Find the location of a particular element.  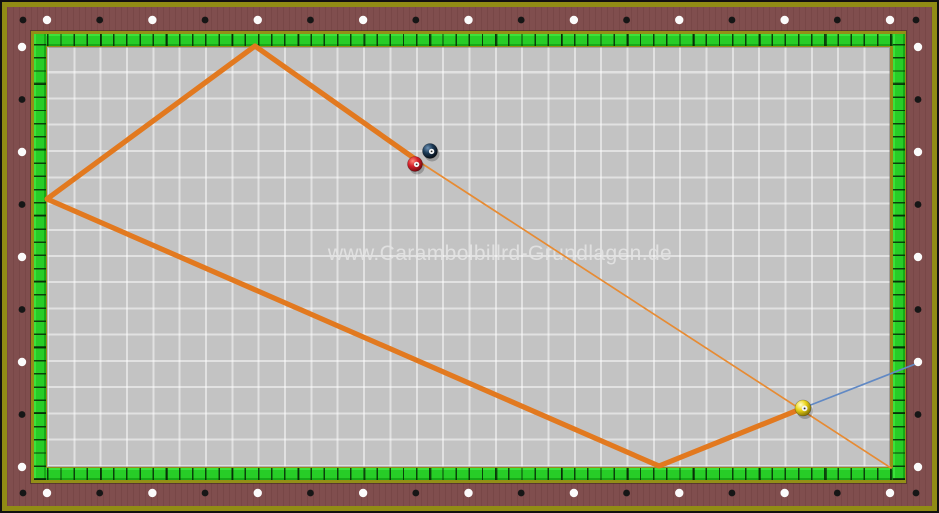

cushion-left is located at coordinates (40, 257).